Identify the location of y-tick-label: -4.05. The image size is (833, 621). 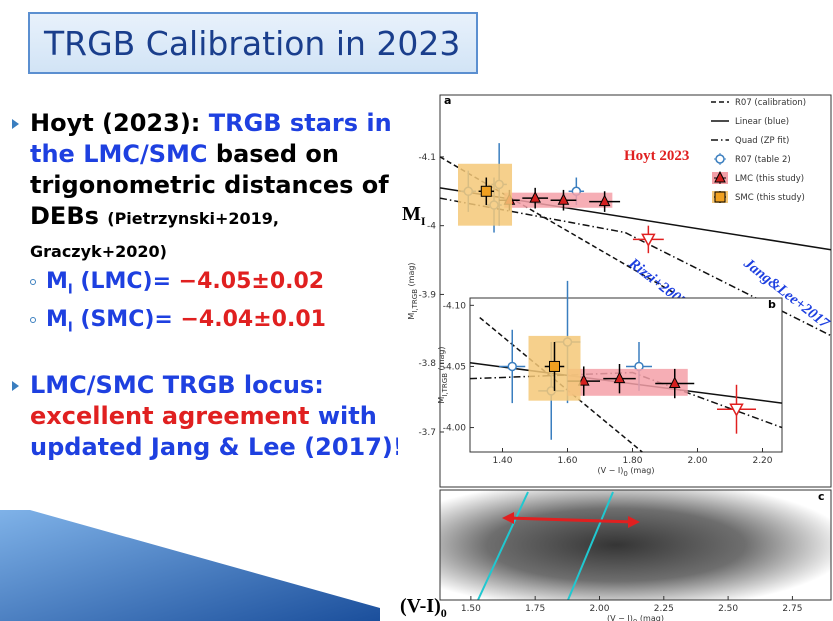
(454, 367).